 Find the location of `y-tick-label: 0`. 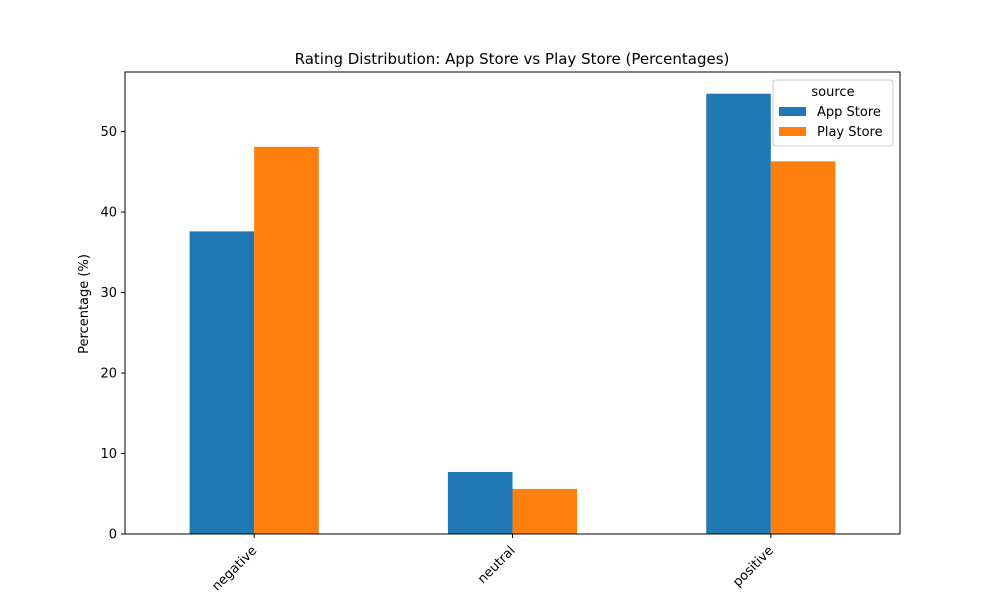

y-tick-label: 0 is located at coordinates (113, 535).